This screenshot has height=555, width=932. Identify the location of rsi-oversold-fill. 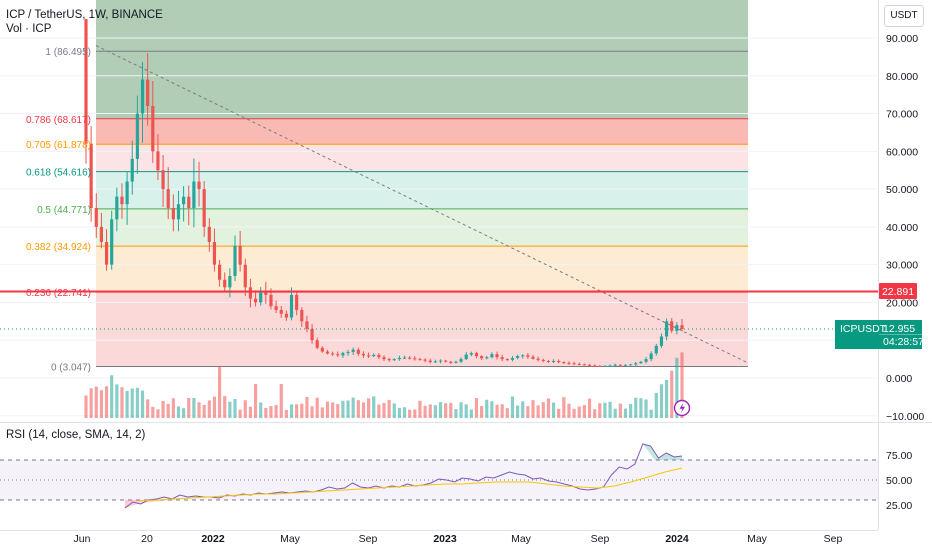
(147, 504).